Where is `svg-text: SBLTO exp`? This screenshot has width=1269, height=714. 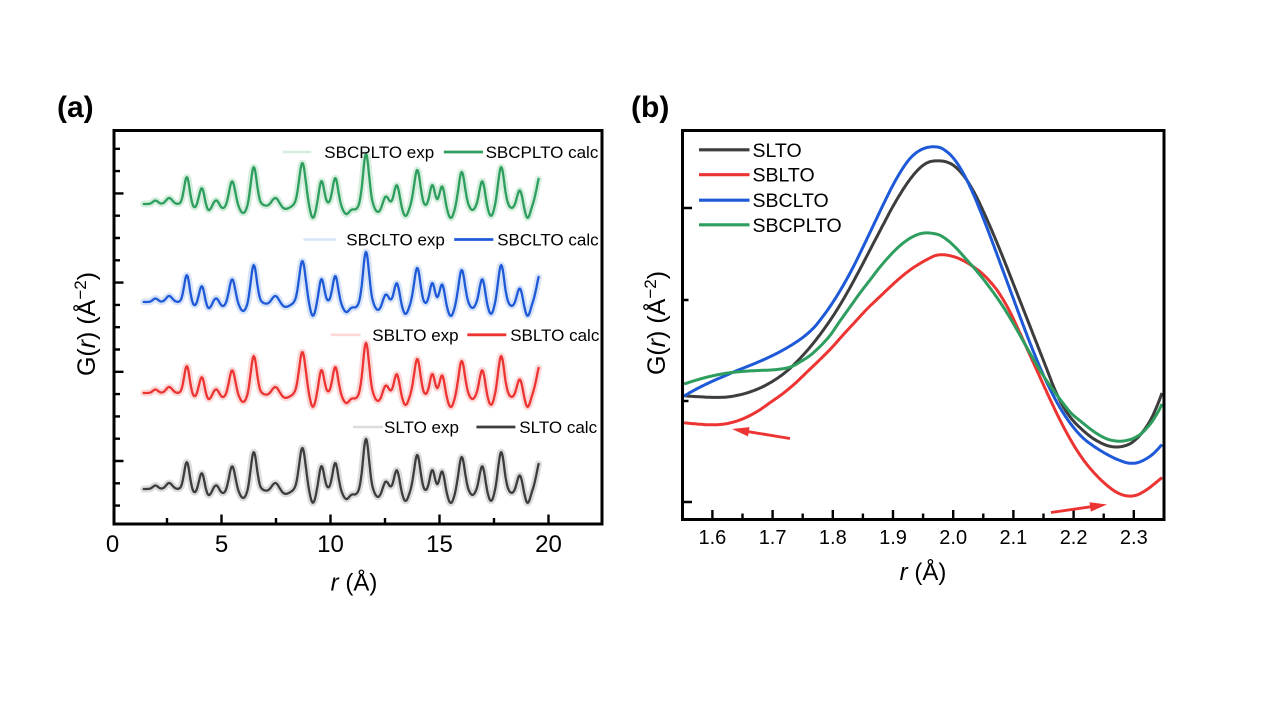
svg-text: SBLTO exp is located at coordinates (415, 335).